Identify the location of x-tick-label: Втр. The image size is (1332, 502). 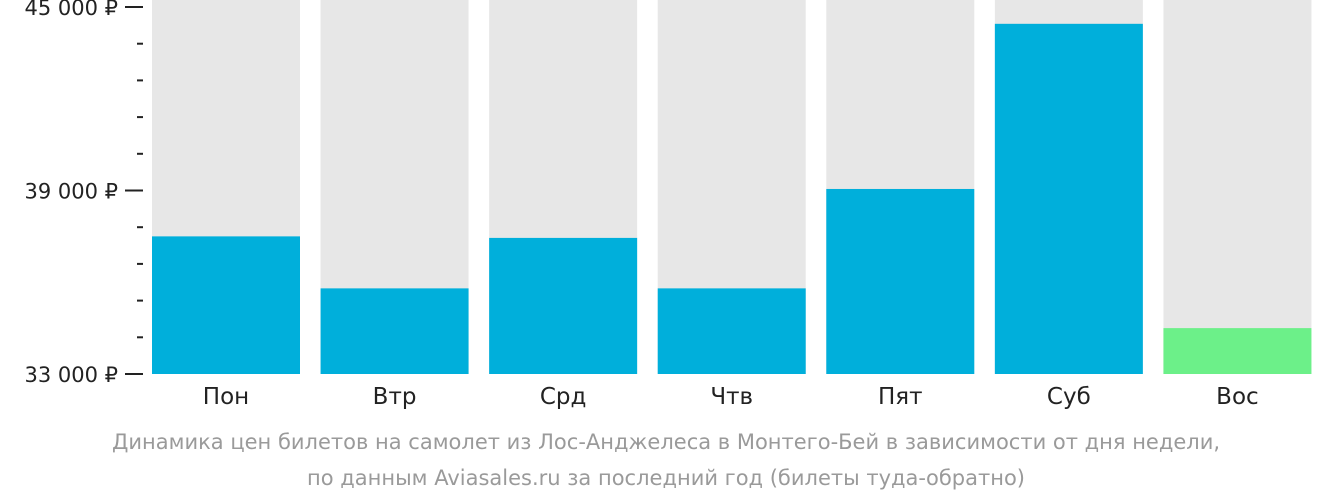
(395, 397).